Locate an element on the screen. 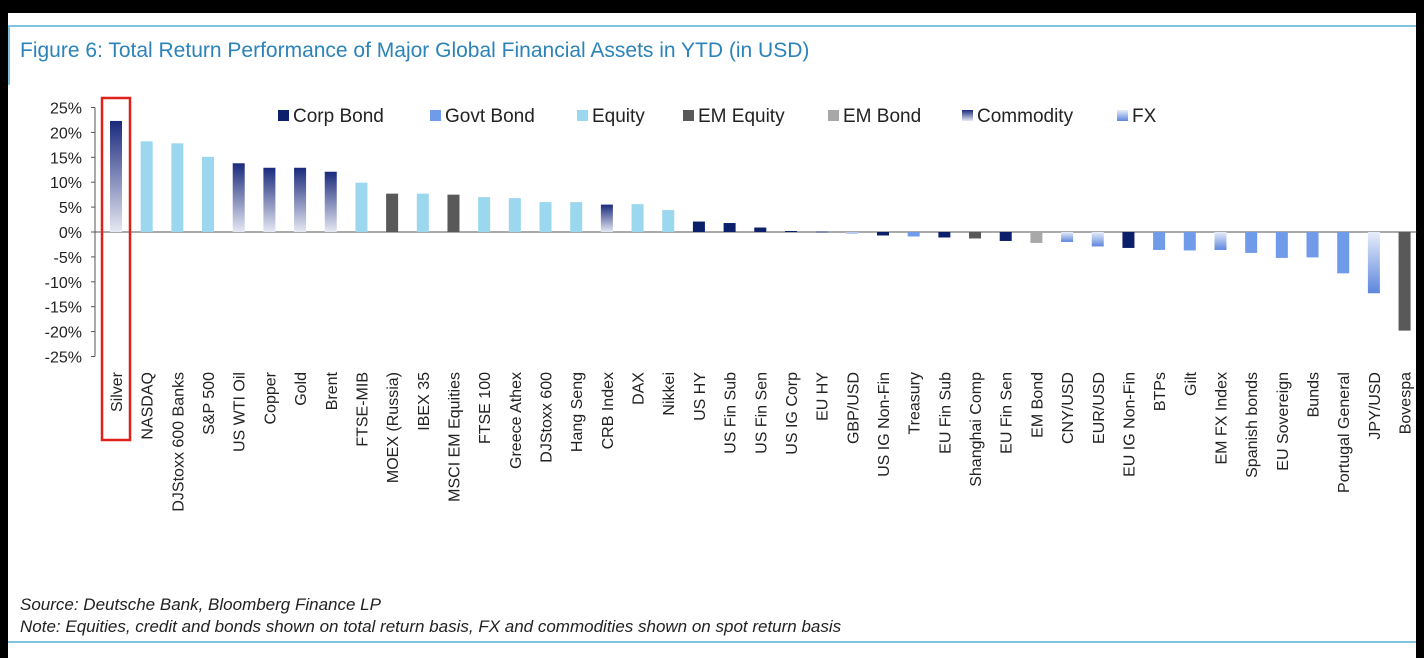  x-label-copper: Copper is located at coordinates (270, 397).